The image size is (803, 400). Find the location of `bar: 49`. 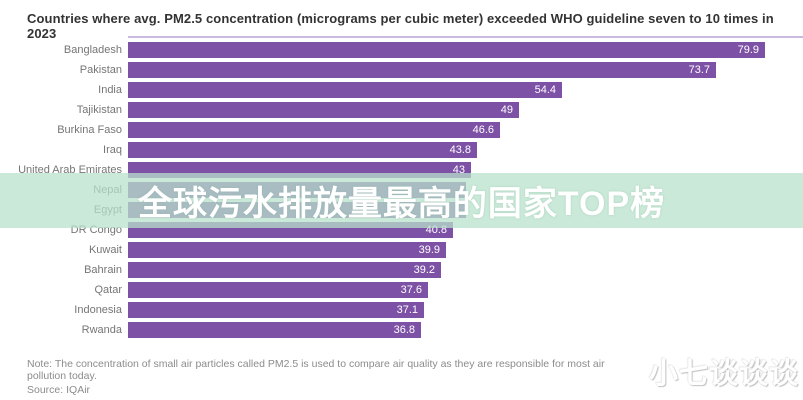

bar: 49 is located at coordinates (323, 110).